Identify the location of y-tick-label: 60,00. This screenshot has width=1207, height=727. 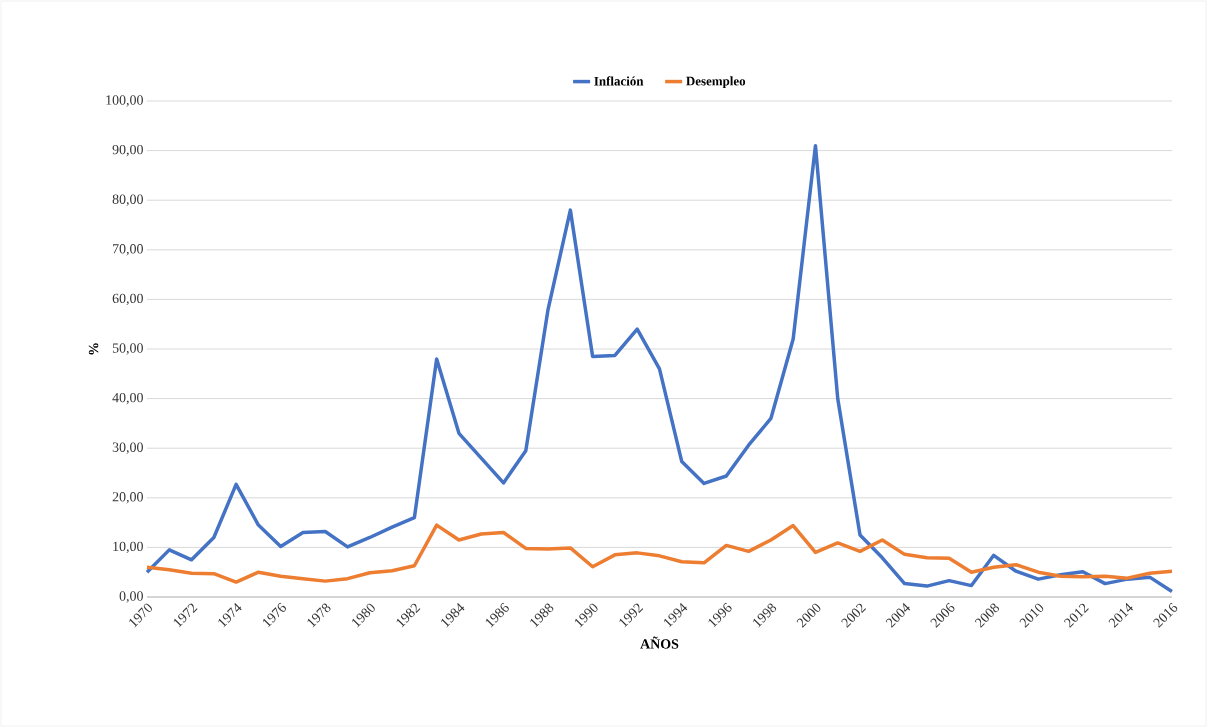
(127, 299).